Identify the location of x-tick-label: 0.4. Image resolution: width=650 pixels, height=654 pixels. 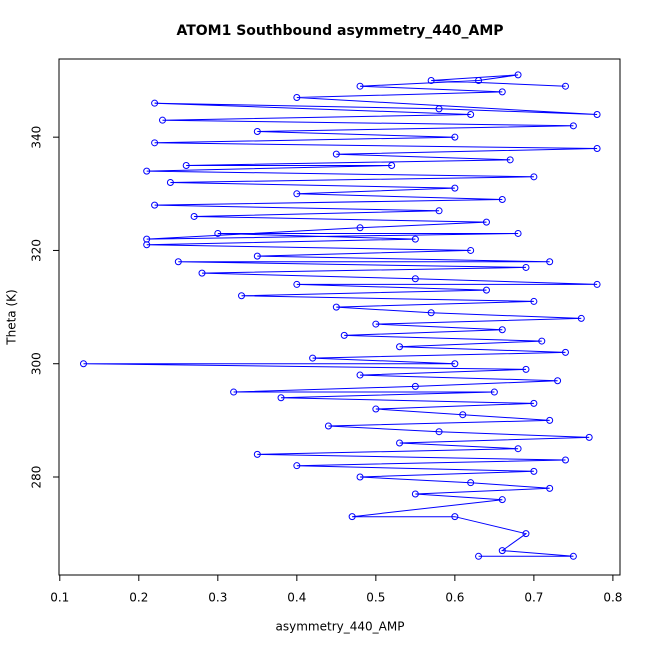
(296, 598).